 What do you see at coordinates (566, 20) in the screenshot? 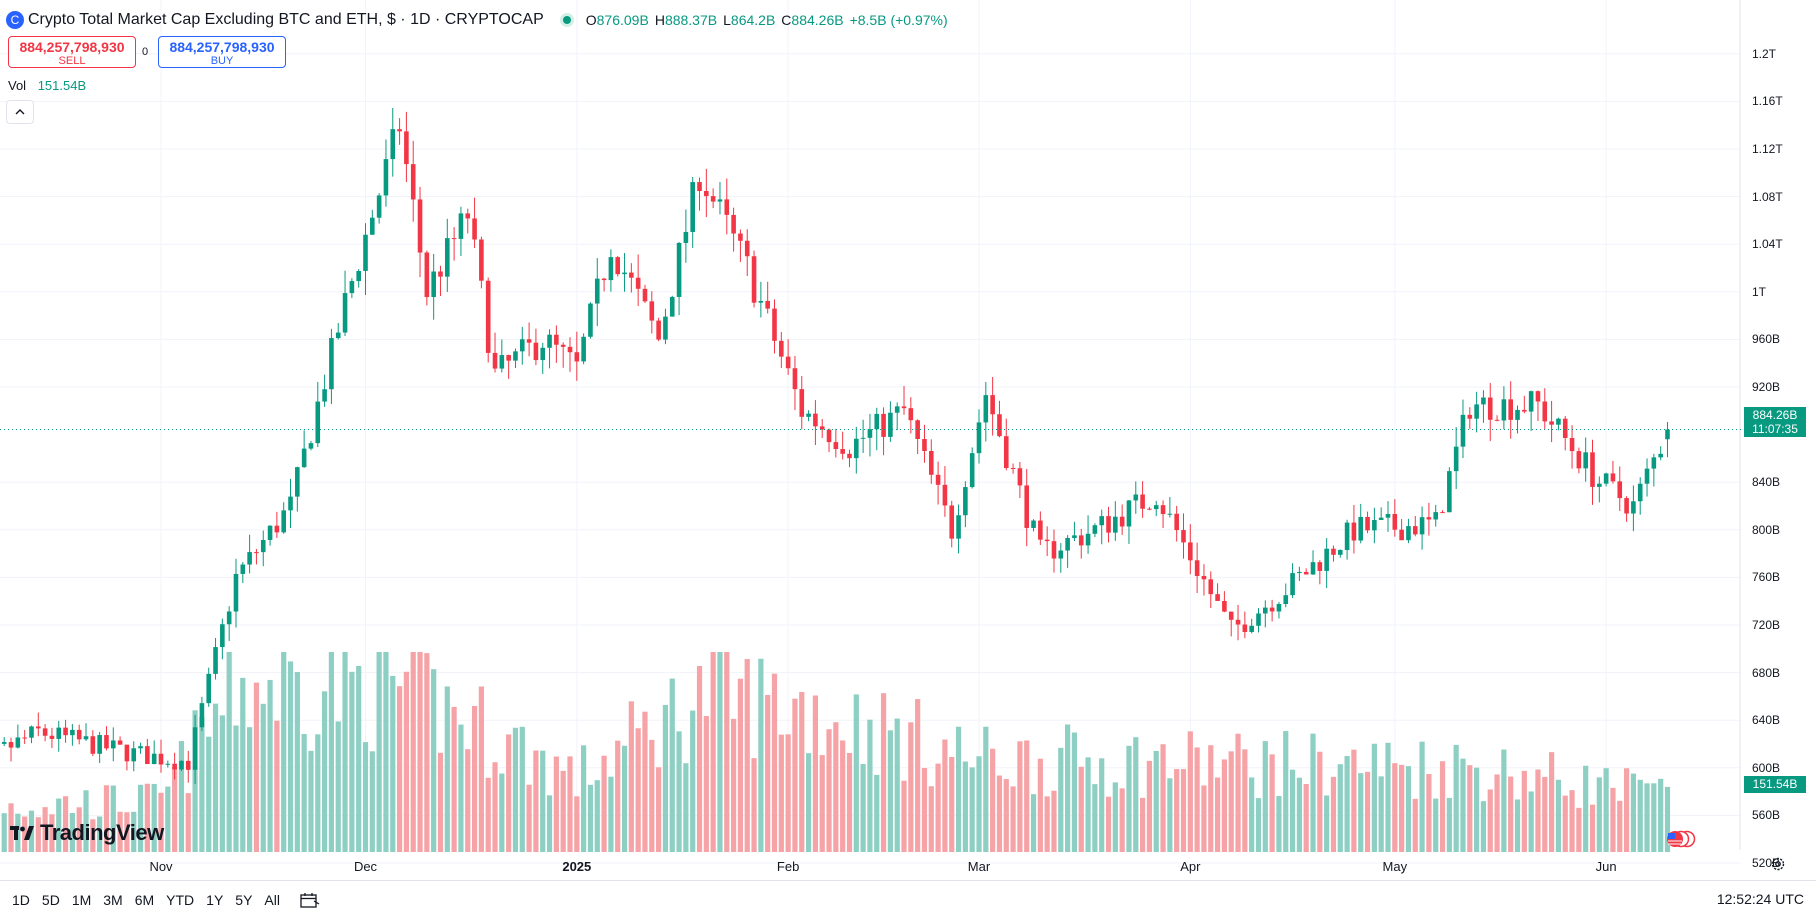
I see `market-status-icon` at bounding box center [566, 20].